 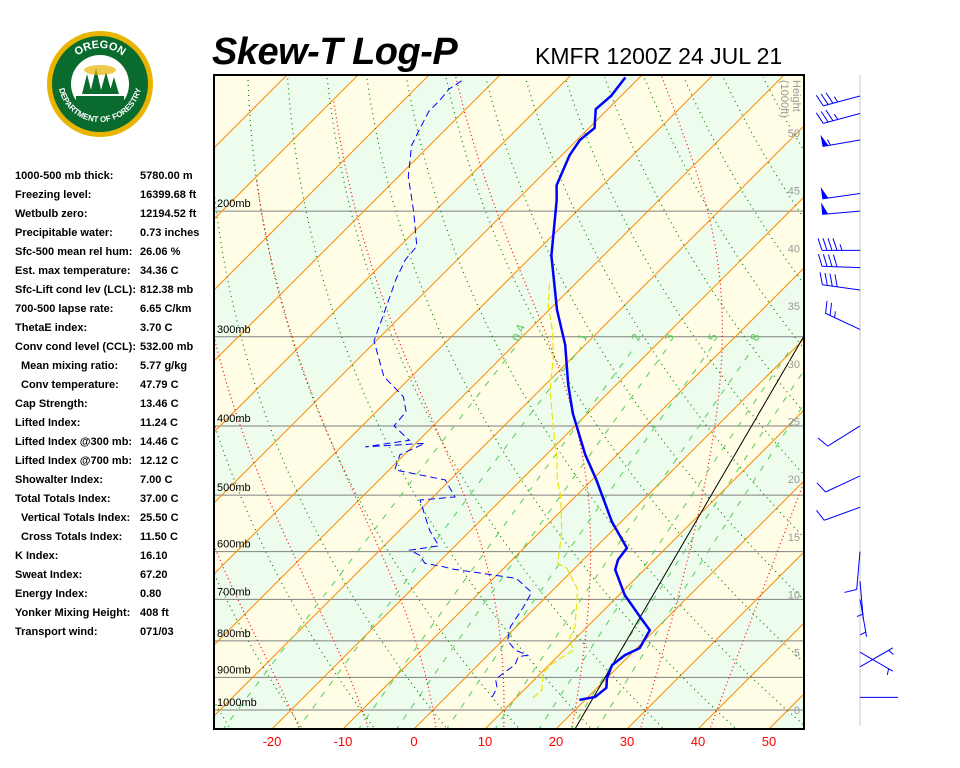 I want to click on stat-row: Freezing level: 16399.68 ft, so click(x=115, y=197).